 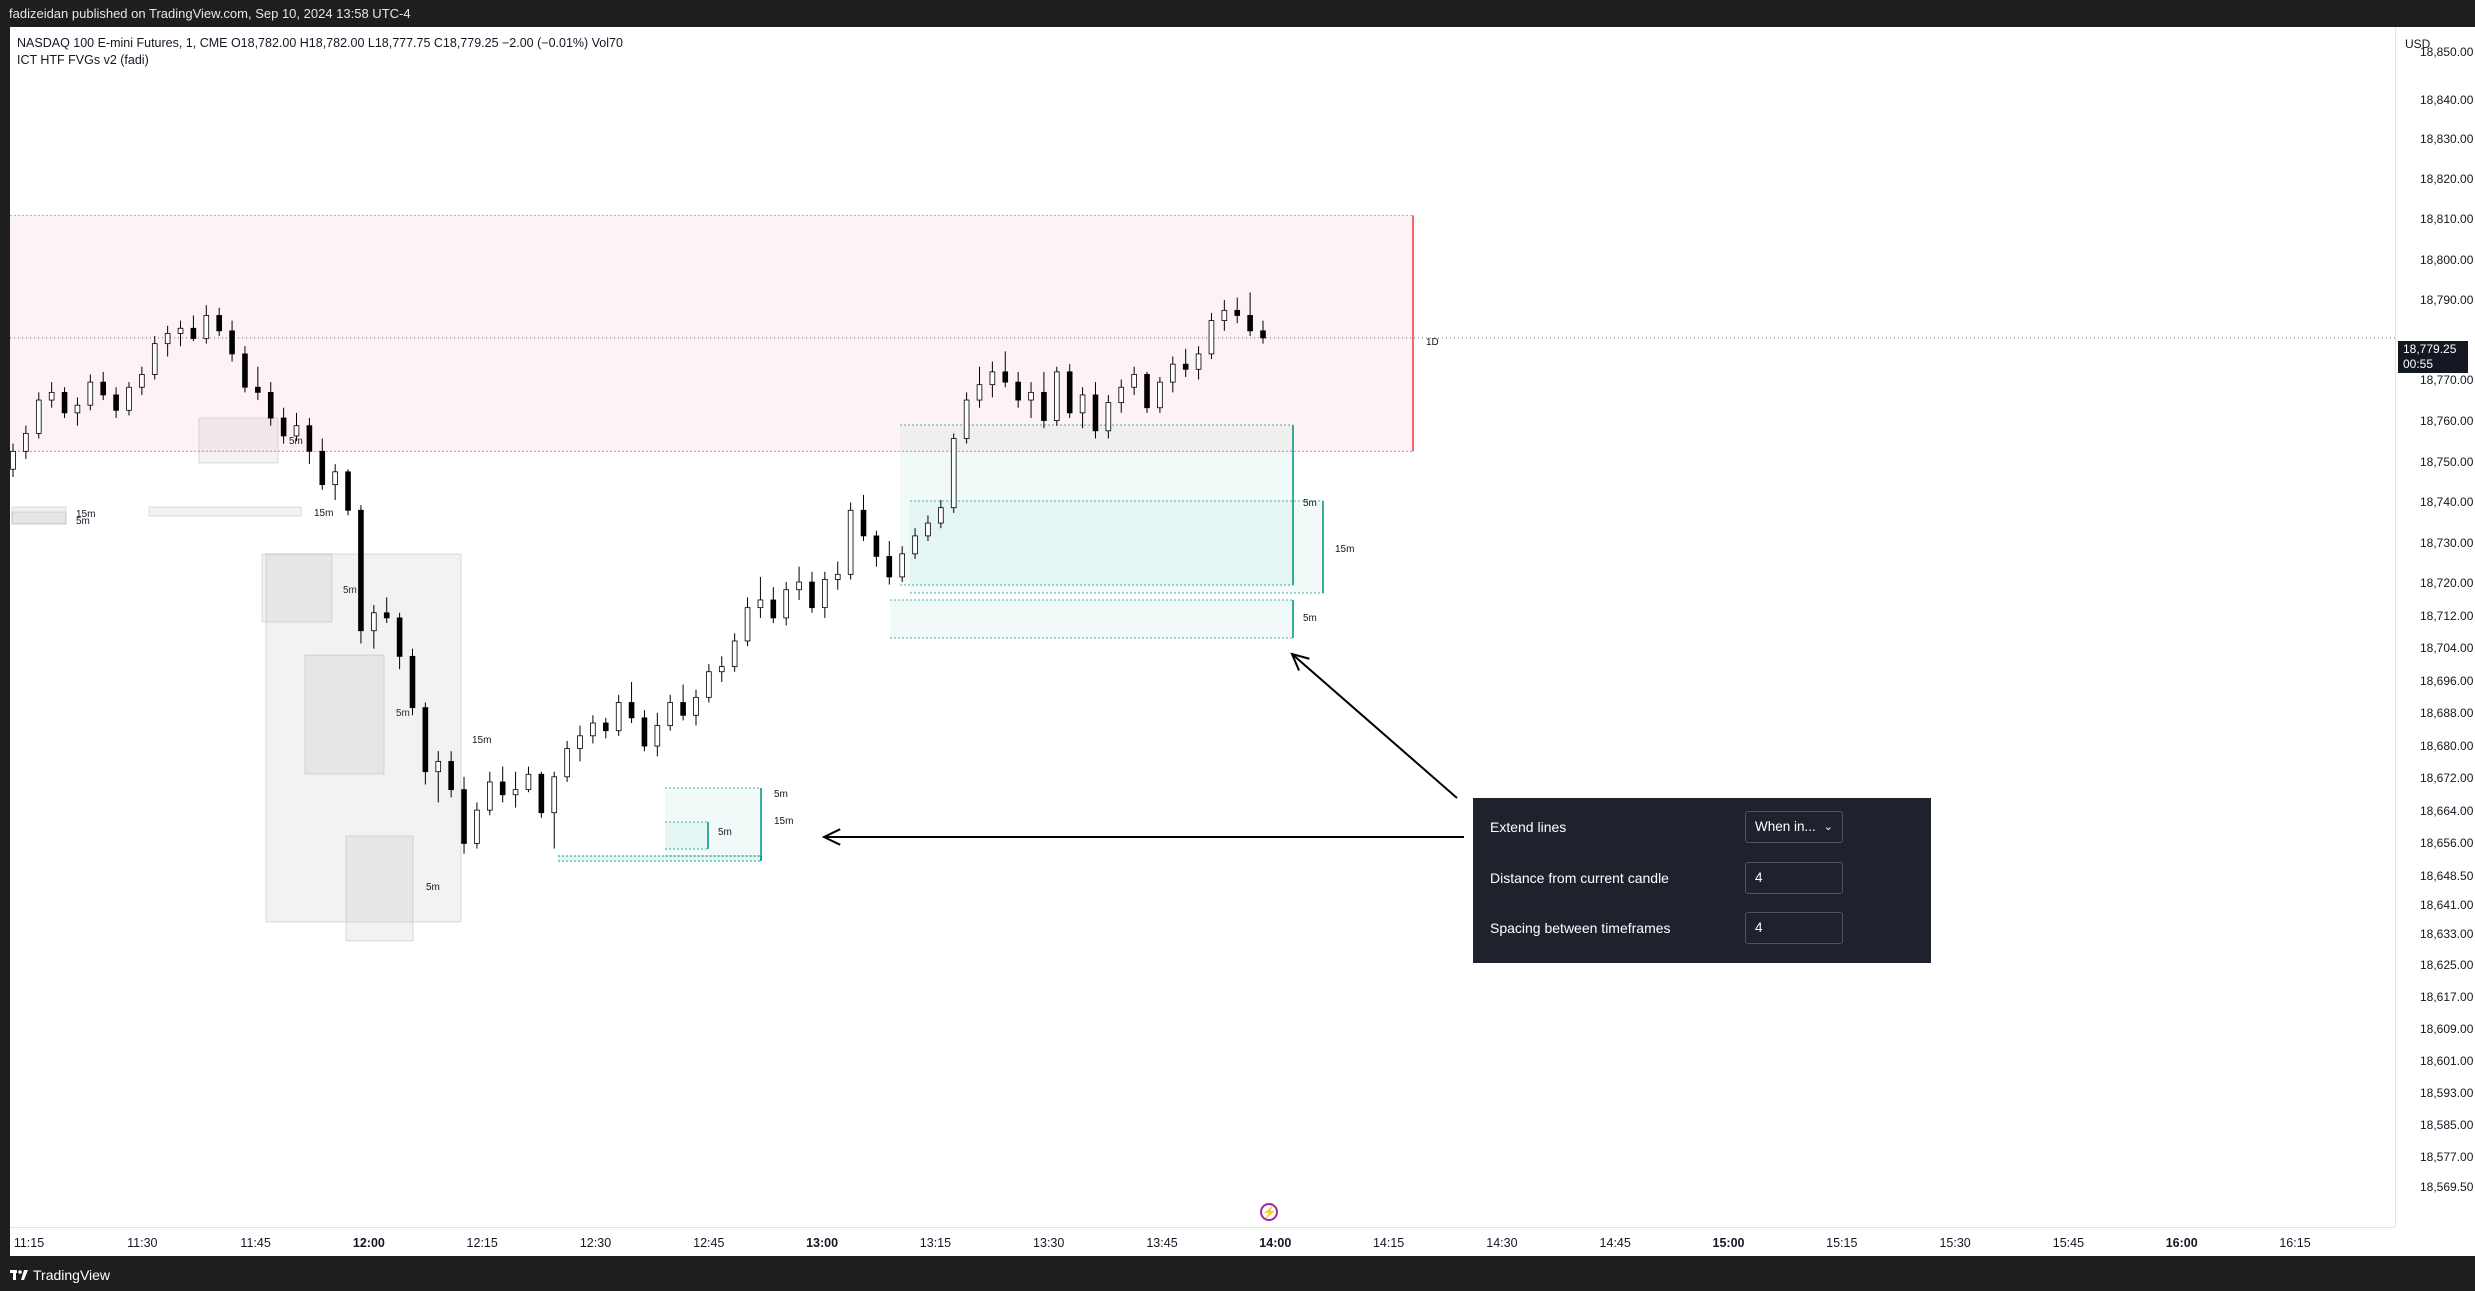 I want to click on extend-lines-select: When in... ⌄, so click(x=1794, y=827).